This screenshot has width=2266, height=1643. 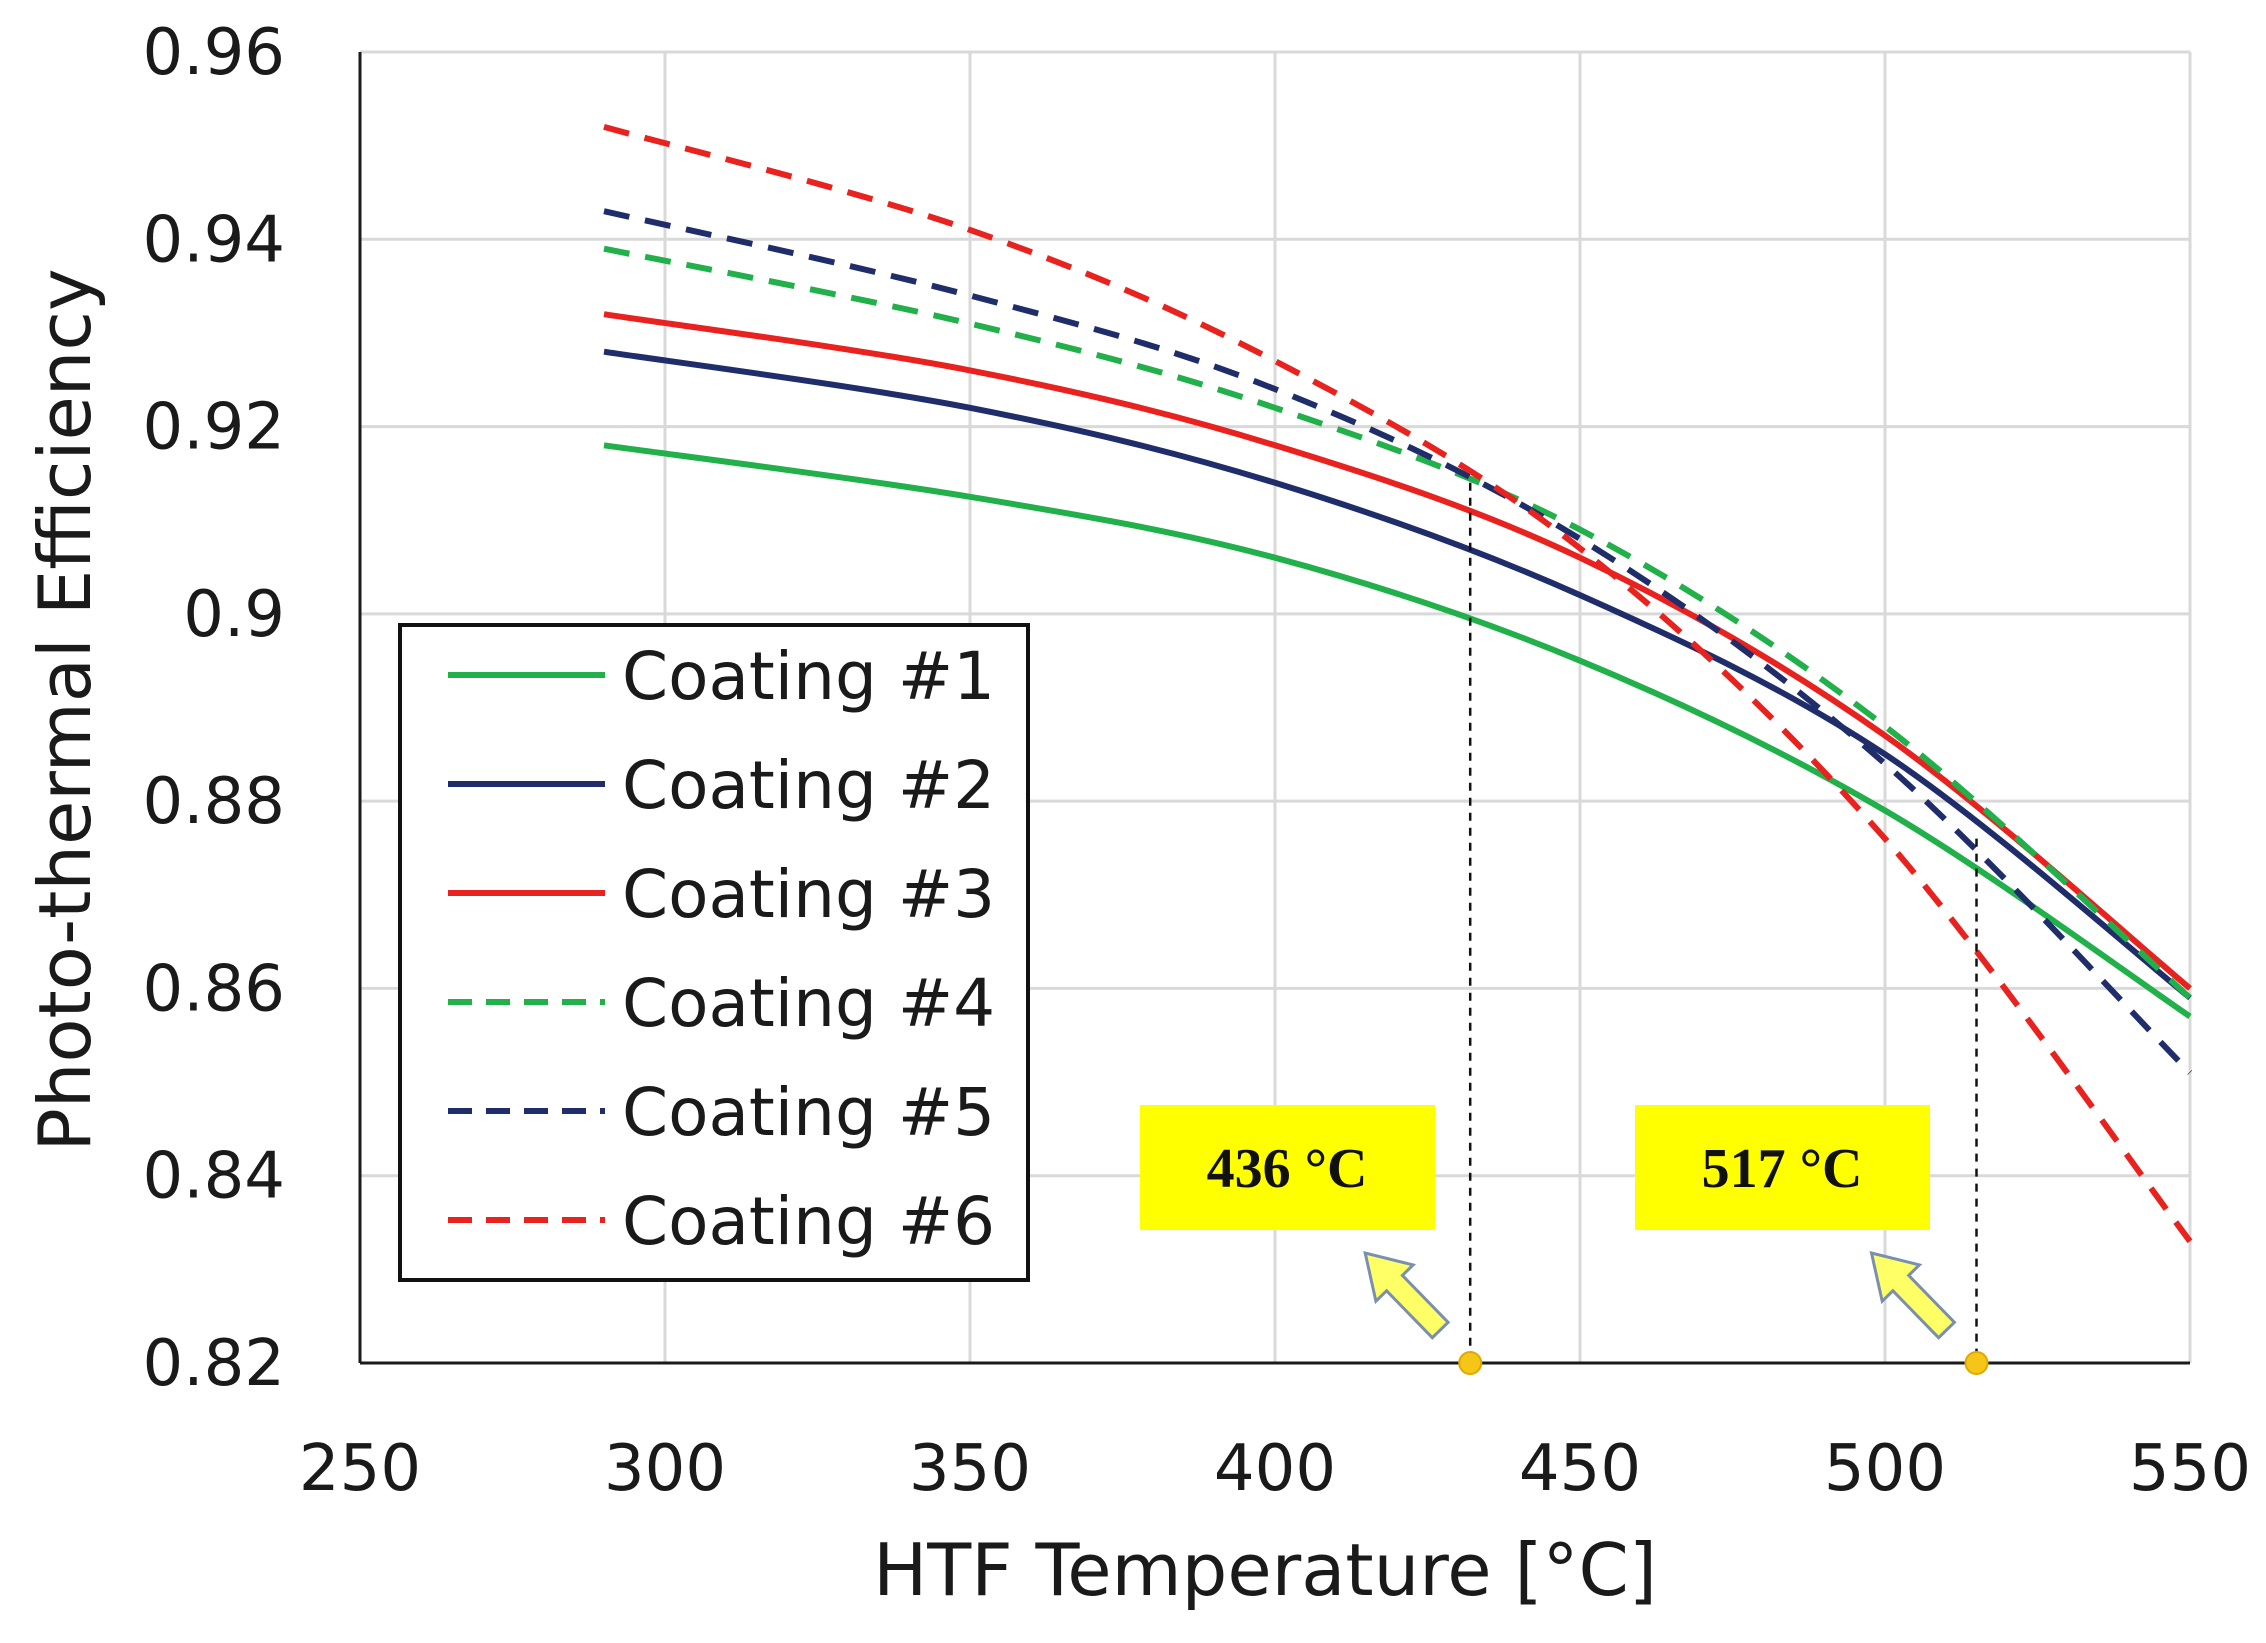 What do you see at coordinates (214, 1177) in the screenshot?
I see `y-tick-label: 0.84` at bounding box center [214, 1177].